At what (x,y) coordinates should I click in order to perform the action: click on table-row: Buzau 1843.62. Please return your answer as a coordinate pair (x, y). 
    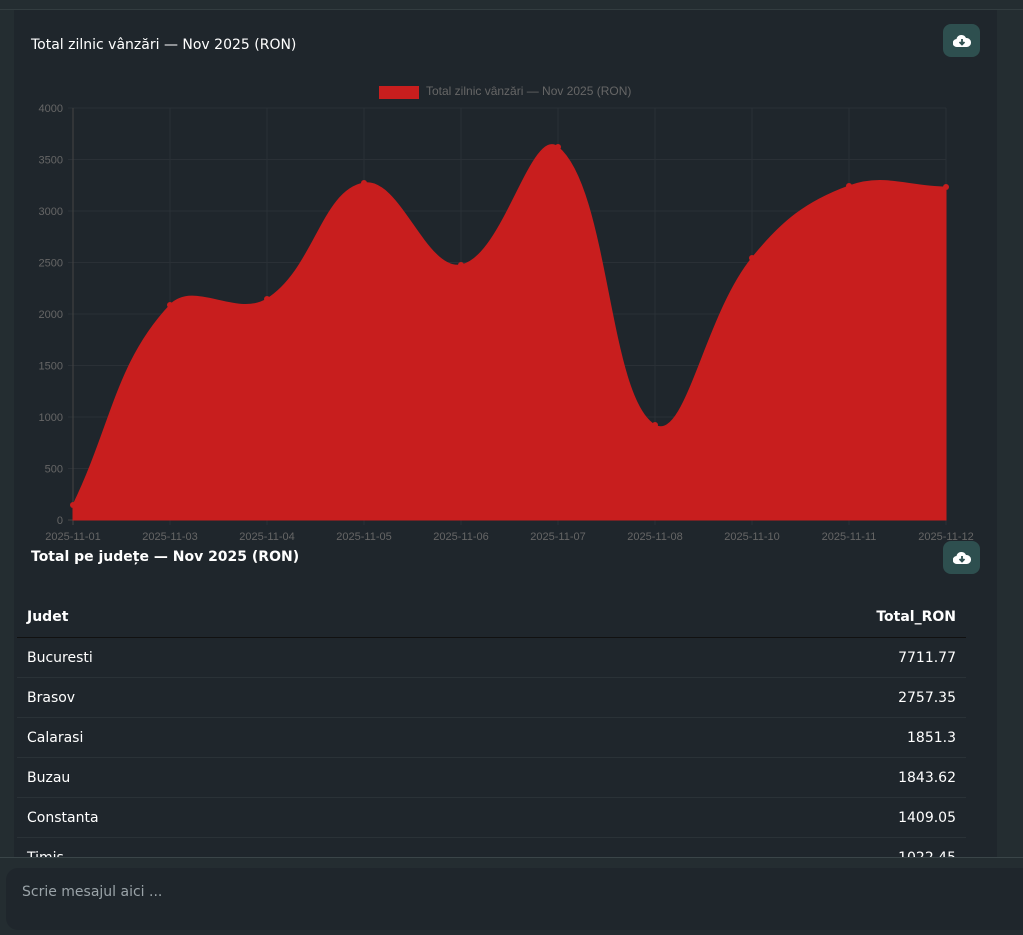
    Looking at the image, I should click on (491, 777).